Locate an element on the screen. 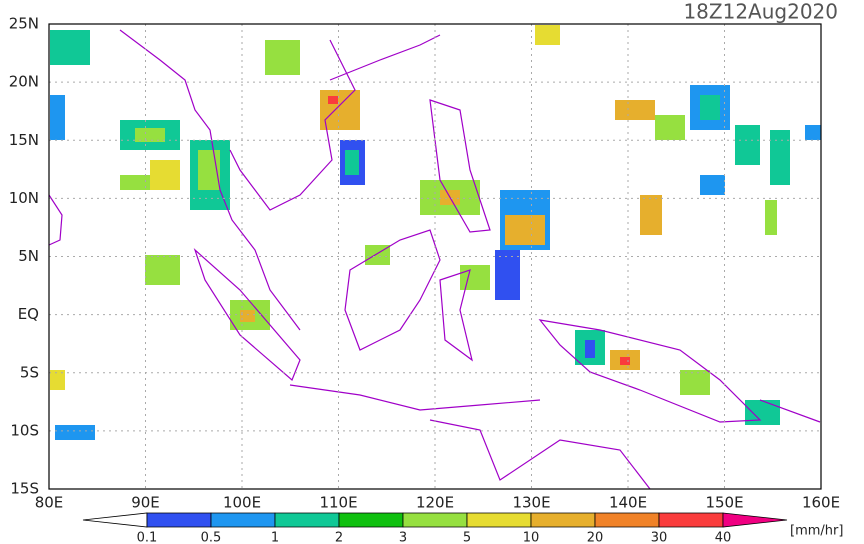 This screenshot has width=864, height=544. lat-label: 15S is located at coordinates (24, 489).